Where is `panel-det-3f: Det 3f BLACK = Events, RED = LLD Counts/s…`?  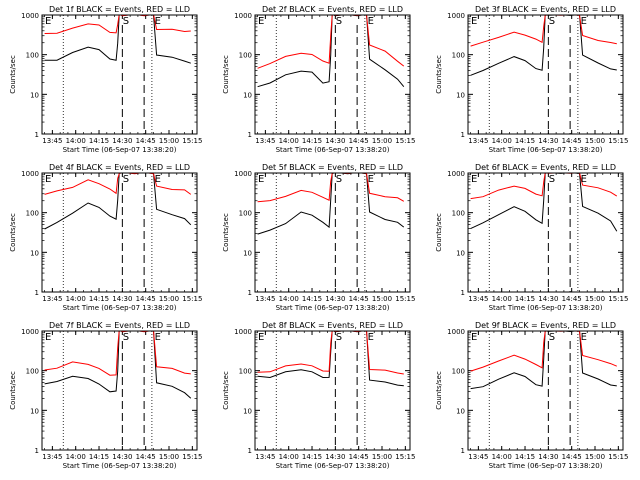 panel-det-3f: Det 3f BLACK = Events, RED = LLD Counts/s… is located at coordinates (531, 79).